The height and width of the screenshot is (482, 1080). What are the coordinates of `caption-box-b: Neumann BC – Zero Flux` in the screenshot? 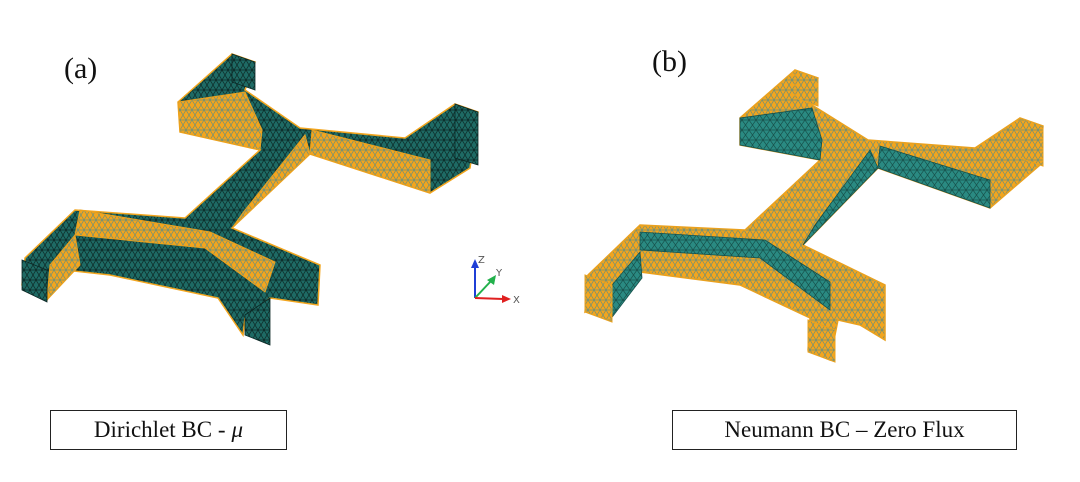 It's located at (844, 430).